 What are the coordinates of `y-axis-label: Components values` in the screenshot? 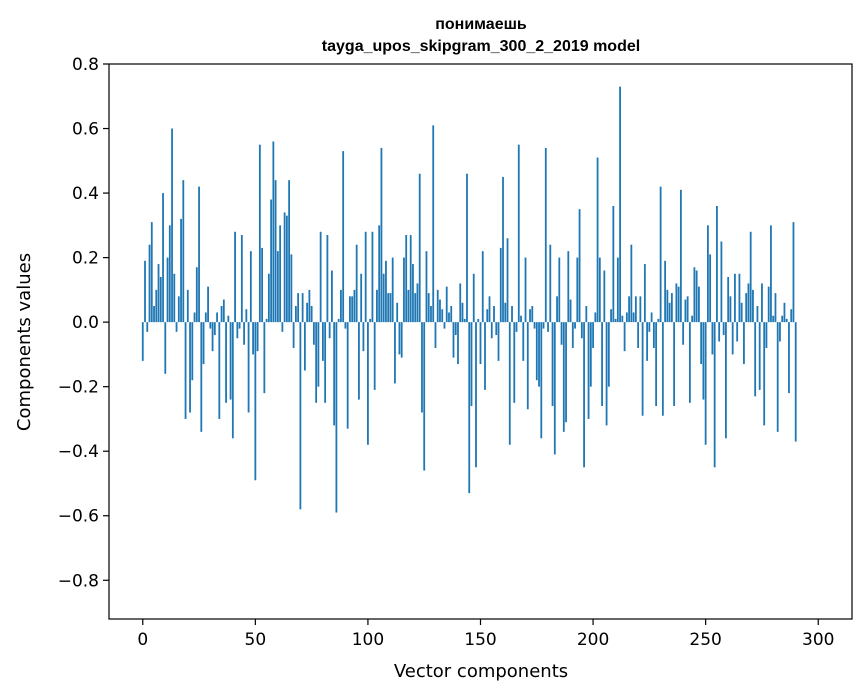 It's located at (24, 342).